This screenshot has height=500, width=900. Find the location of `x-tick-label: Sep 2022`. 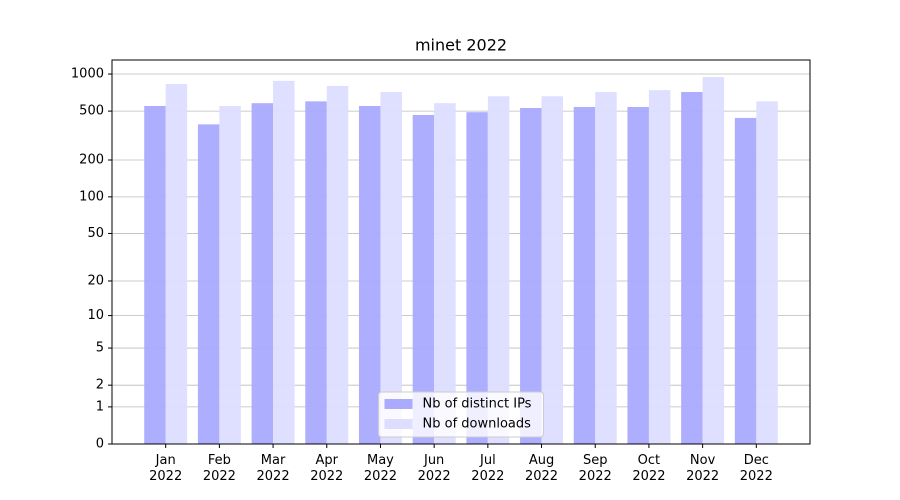

x-tick-label: Sep 2022 is located at coordinates (595, 468).